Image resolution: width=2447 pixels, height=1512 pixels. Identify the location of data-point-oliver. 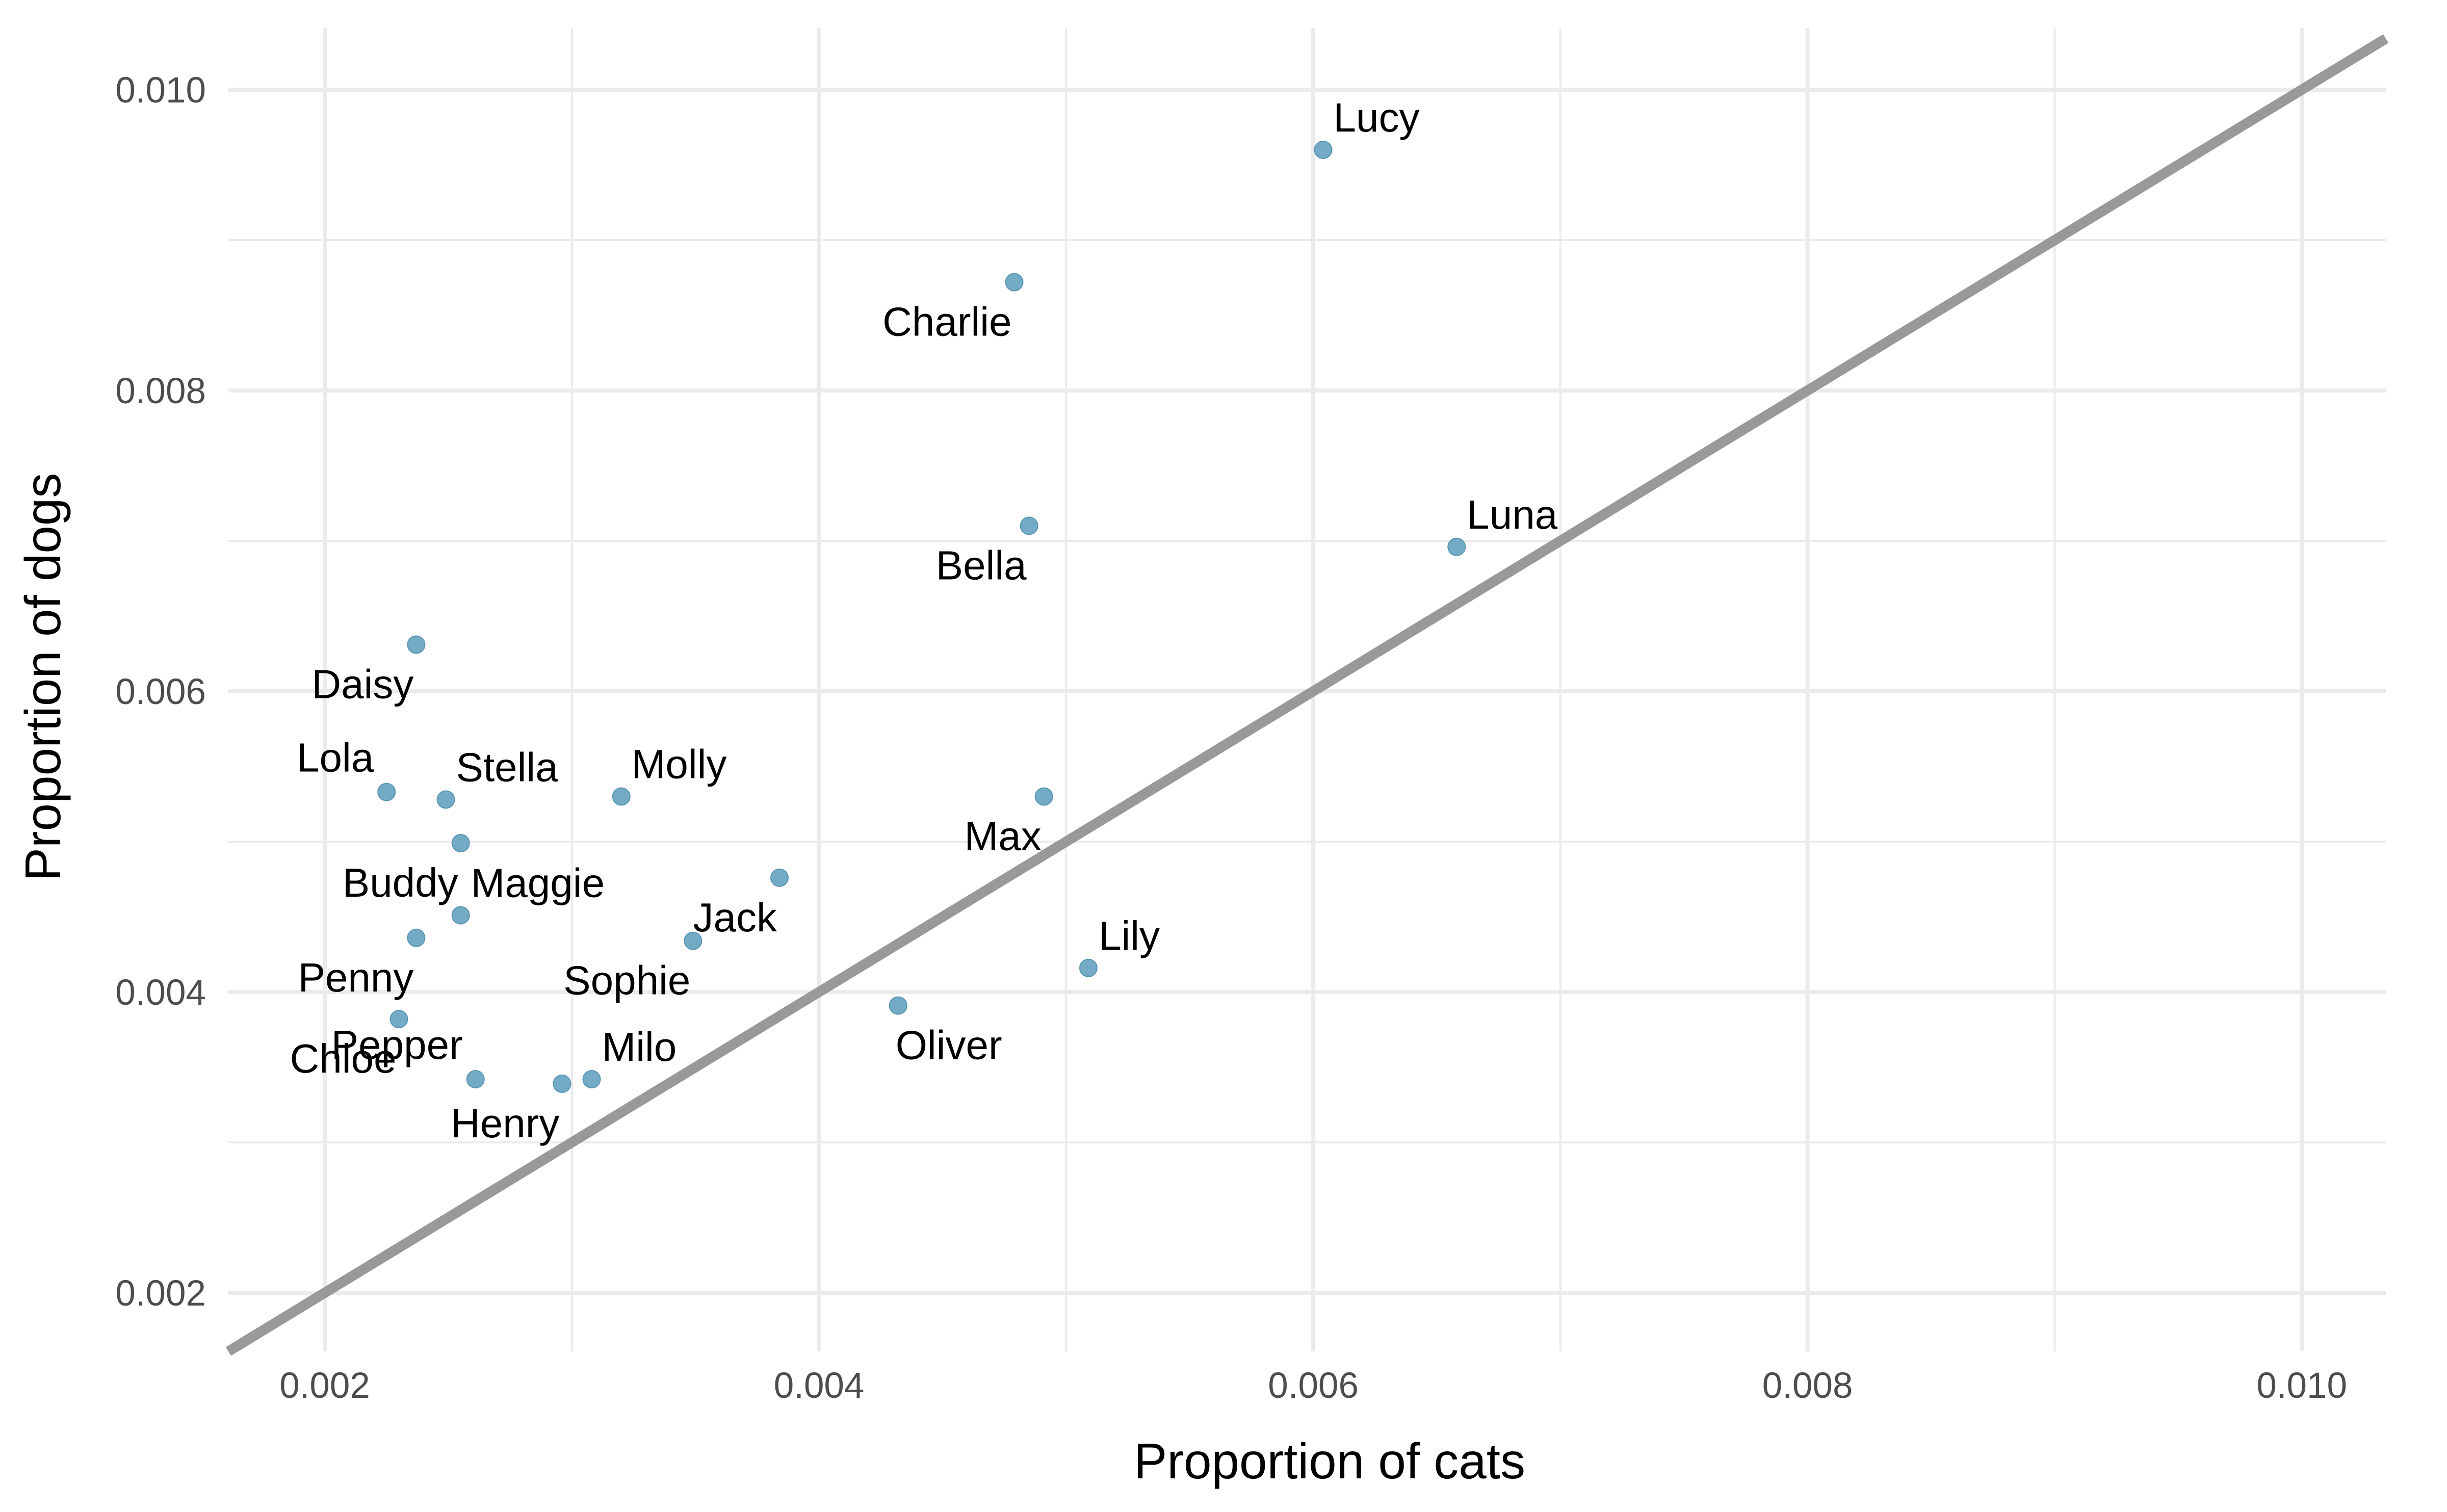
(898, 1005).